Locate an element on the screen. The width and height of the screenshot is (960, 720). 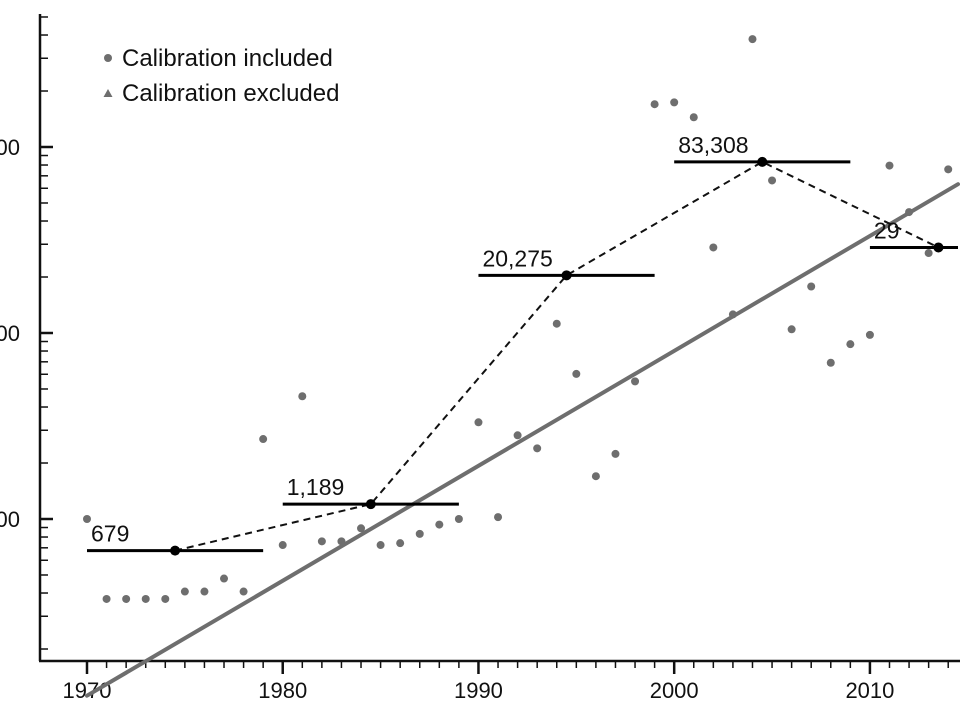
x-tick-label: 2010 is located at coordinates (869, 690).